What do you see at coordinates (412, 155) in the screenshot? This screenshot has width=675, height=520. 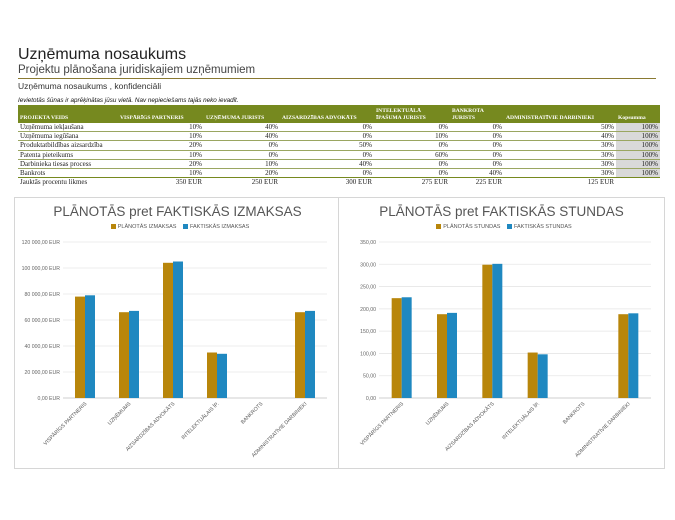 I see `table-cell: 60%` at bounding box center [412, 155].